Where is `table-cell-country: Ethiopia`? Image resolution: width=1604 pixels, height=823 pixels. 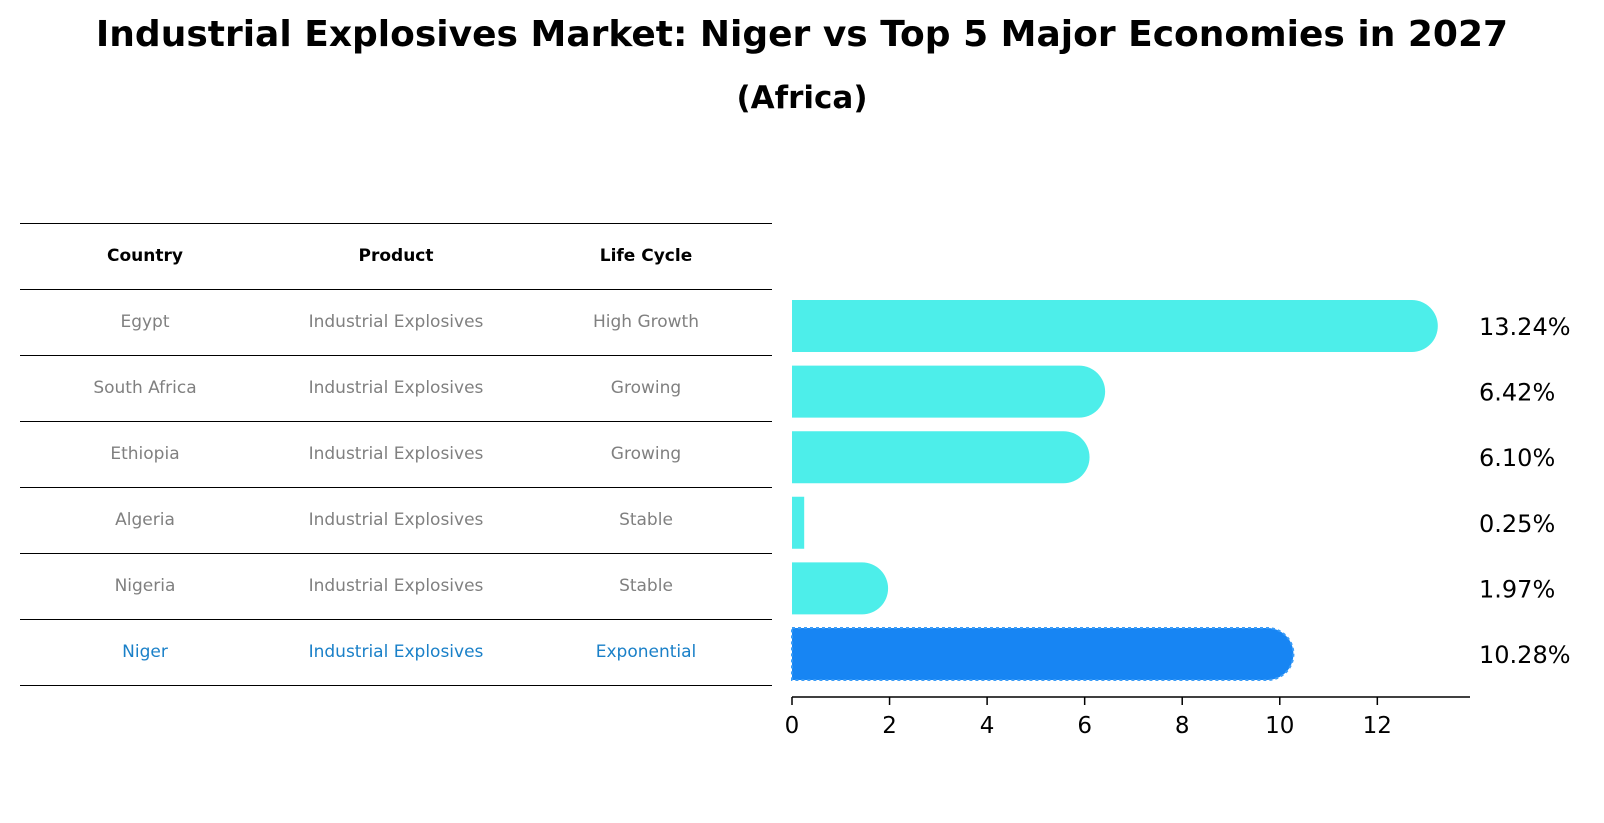 table-cell-country: Ethiopia is located at coordinates (145, 454).